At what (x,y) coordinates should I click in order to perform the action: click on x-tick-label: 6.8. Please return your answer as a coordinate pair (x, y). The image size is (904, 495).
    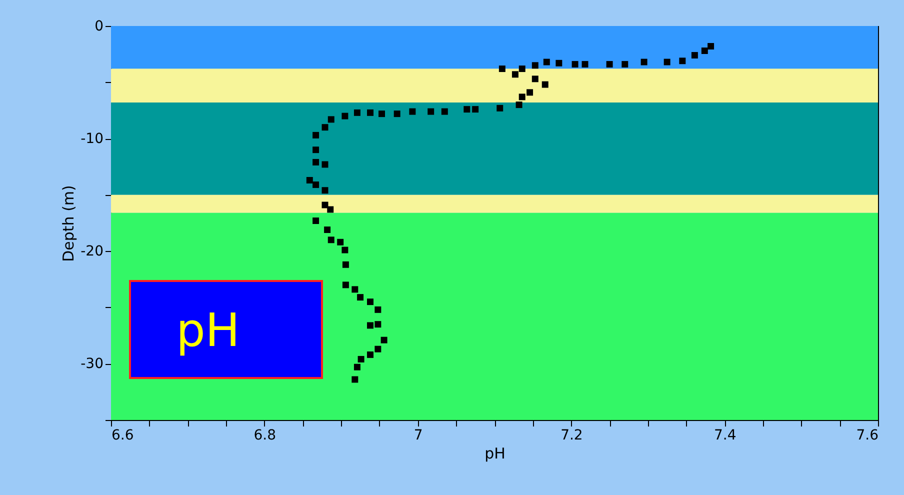
    Looking at the image, I should click on (265, 436).